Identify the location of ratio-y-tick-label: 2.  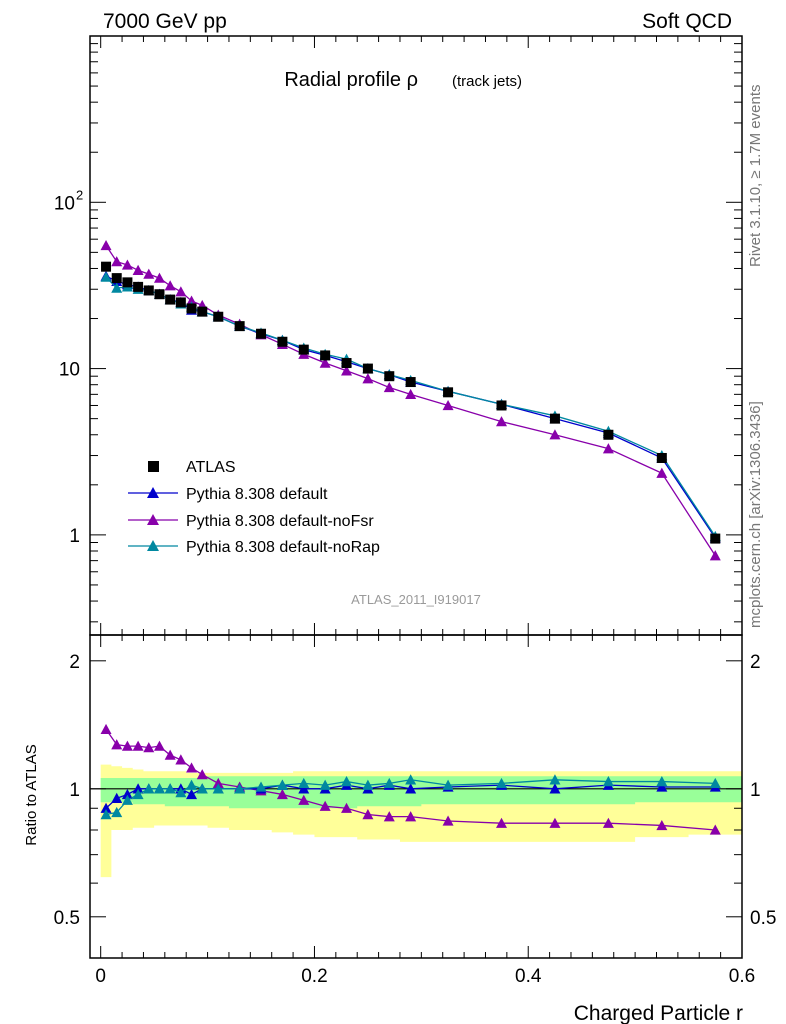
(74, 662).